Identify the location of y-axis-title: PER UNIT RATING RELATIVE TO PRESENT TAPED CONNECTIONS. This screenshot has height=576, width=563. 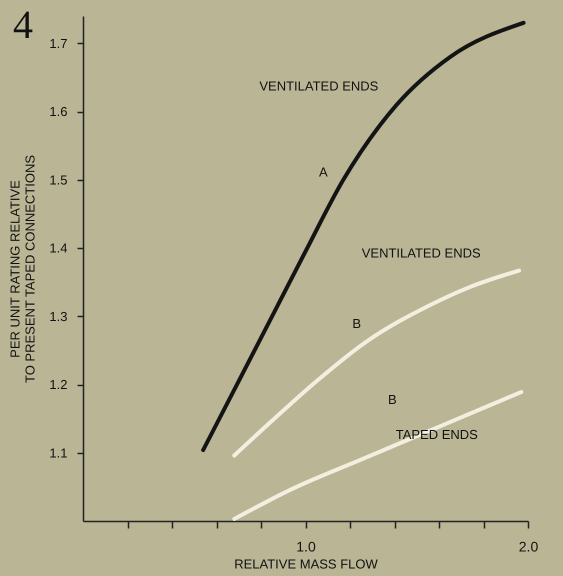
(22, 269).